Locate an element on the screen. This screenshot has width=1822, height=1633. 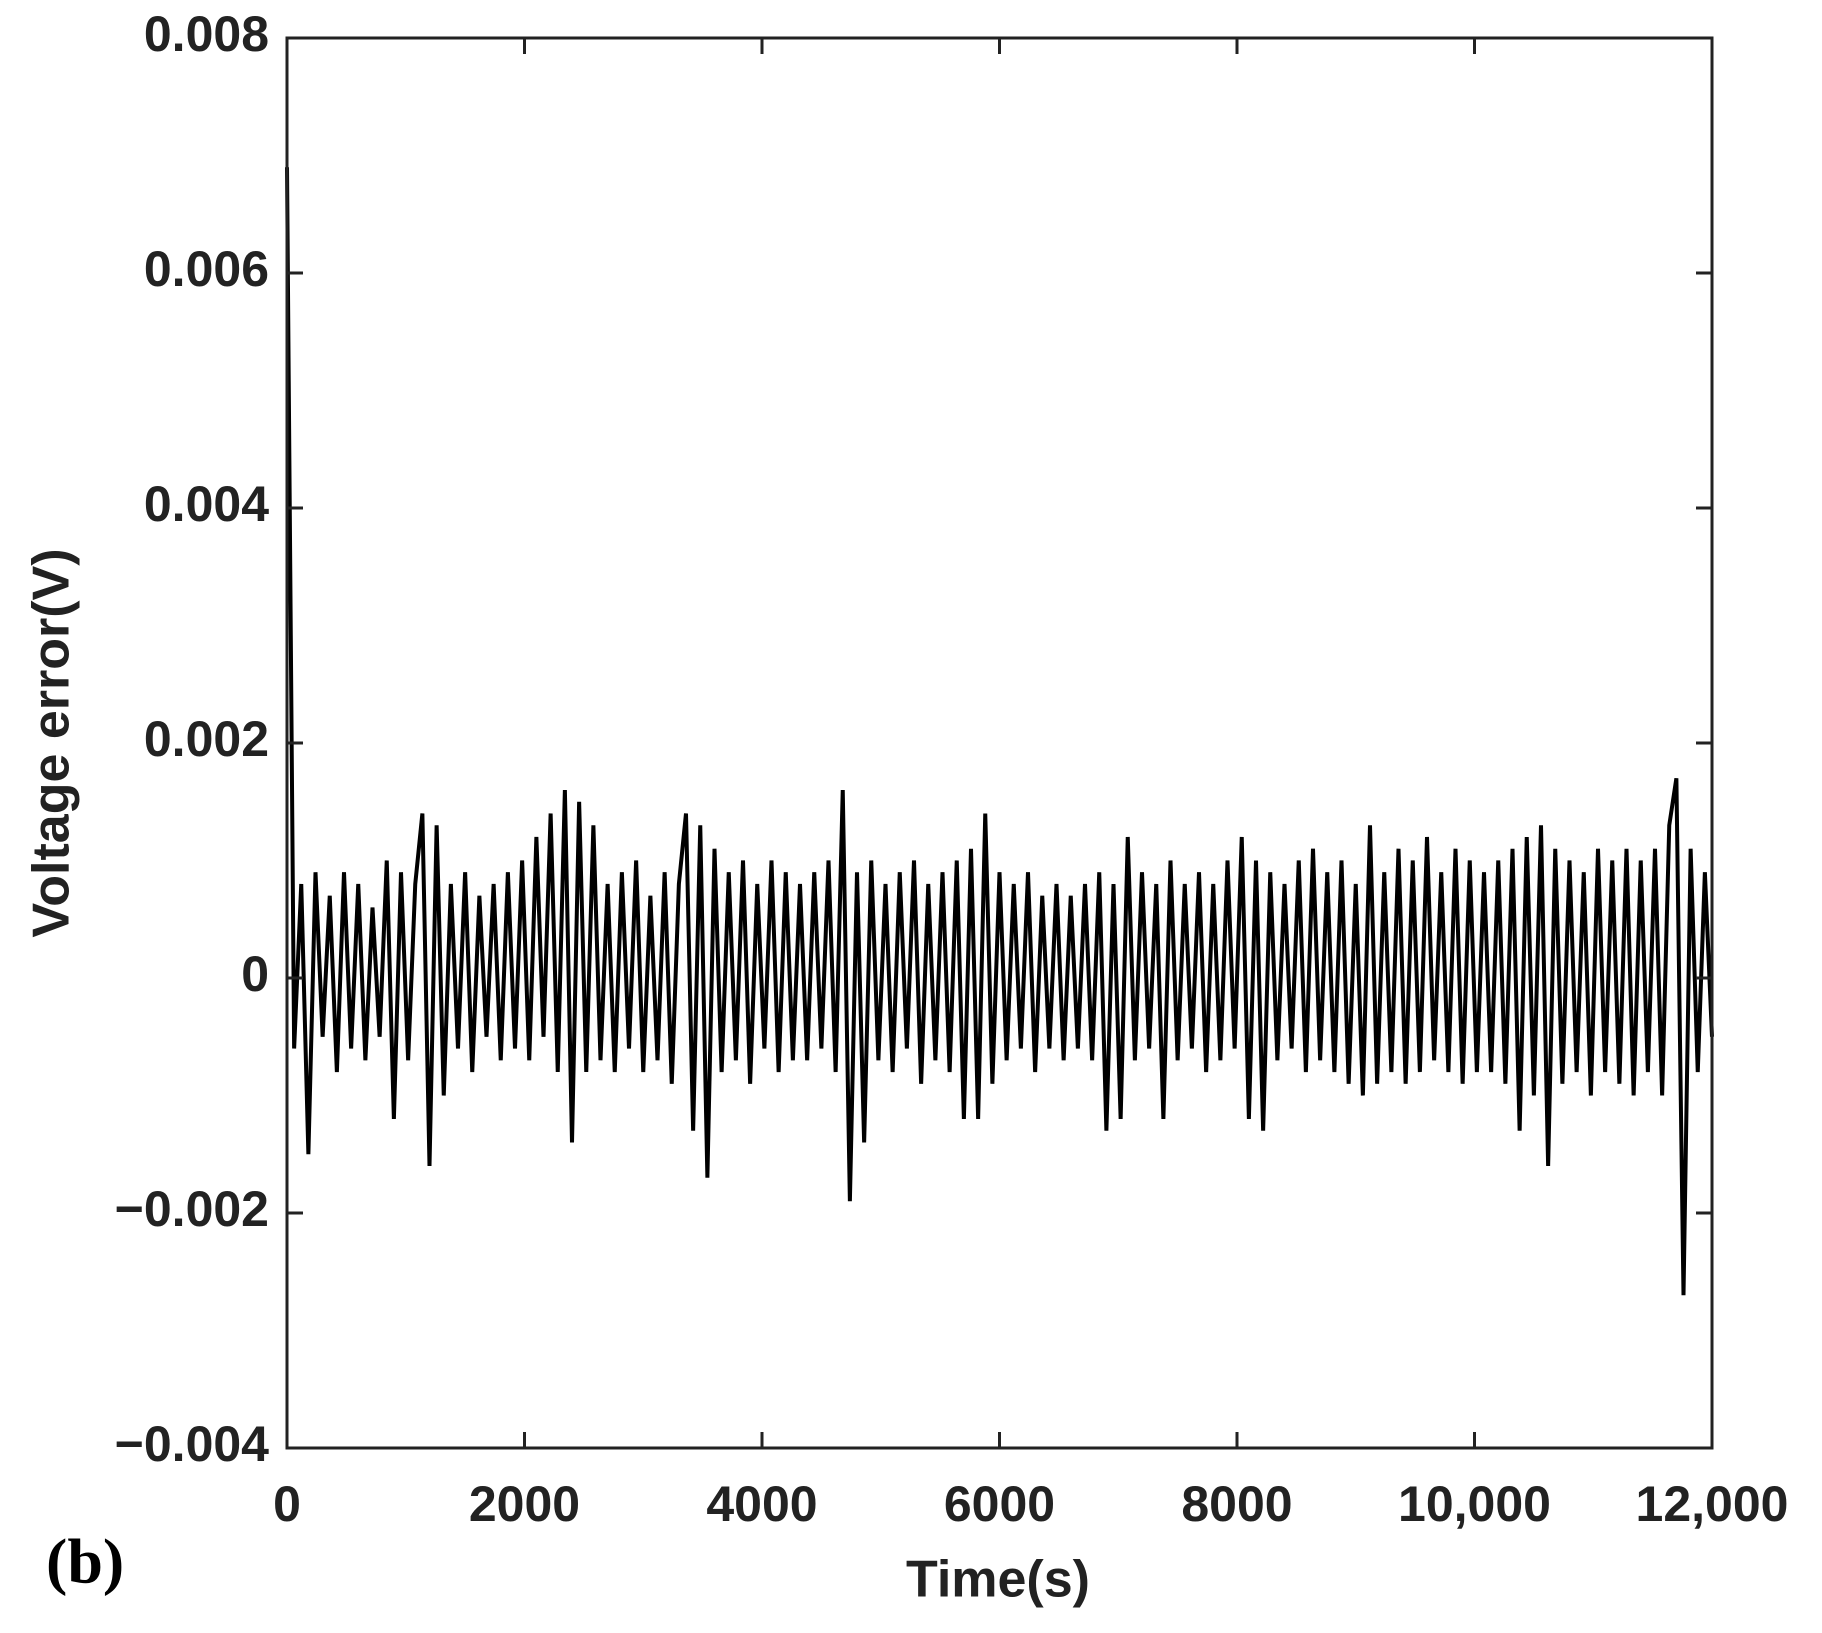
y-tick-label: 0.002 is located at coordinates (206, 739).